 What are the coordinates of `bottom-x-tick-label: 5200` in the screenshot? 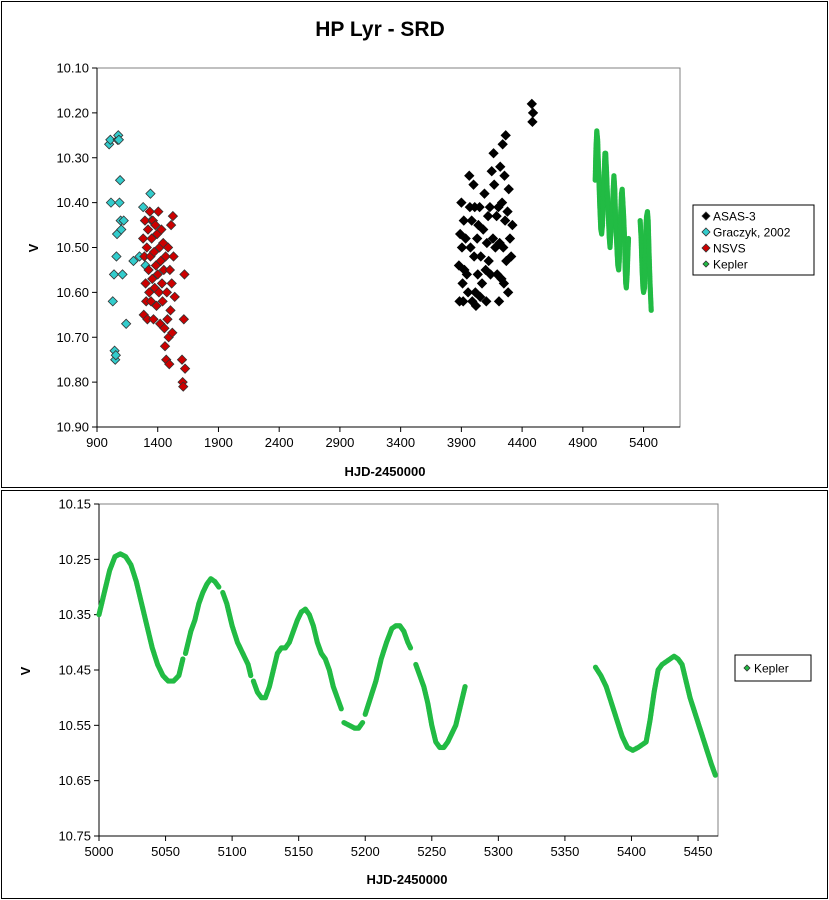 It's located at (365, 851).